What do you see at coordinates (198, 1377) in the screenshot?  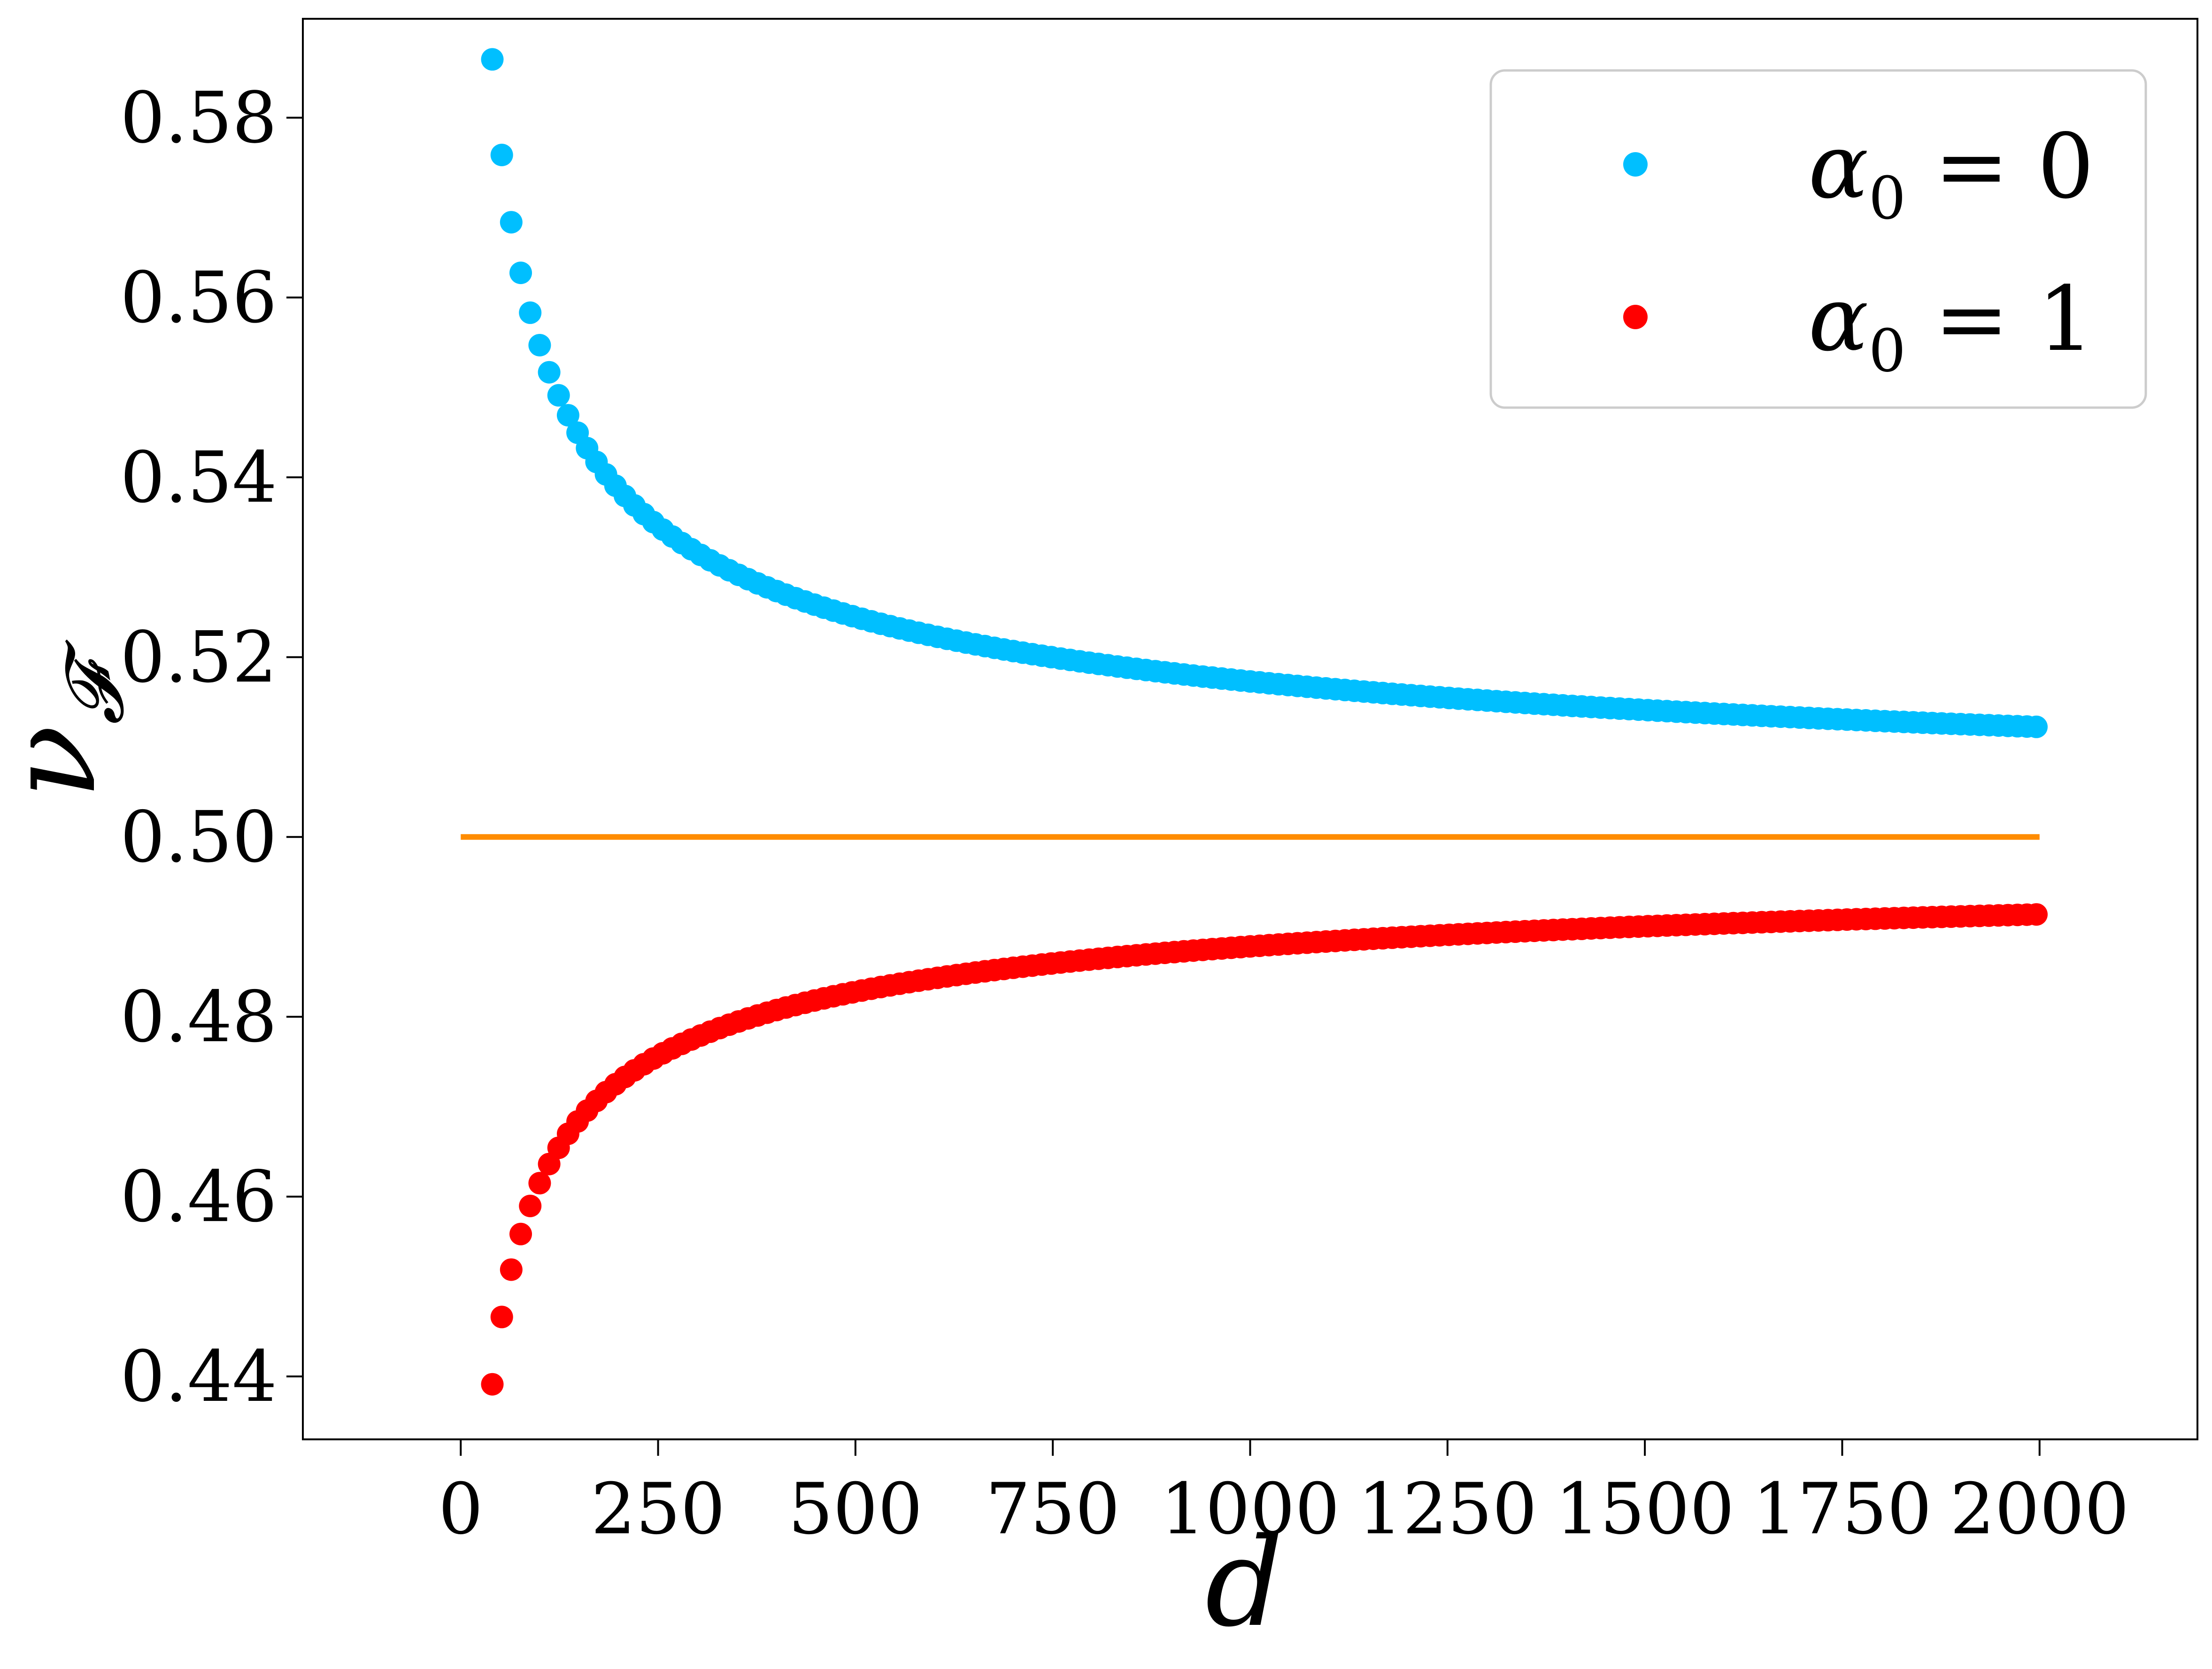 I see `y-tick-label: 0.44` at bounding box center [198, 1377].